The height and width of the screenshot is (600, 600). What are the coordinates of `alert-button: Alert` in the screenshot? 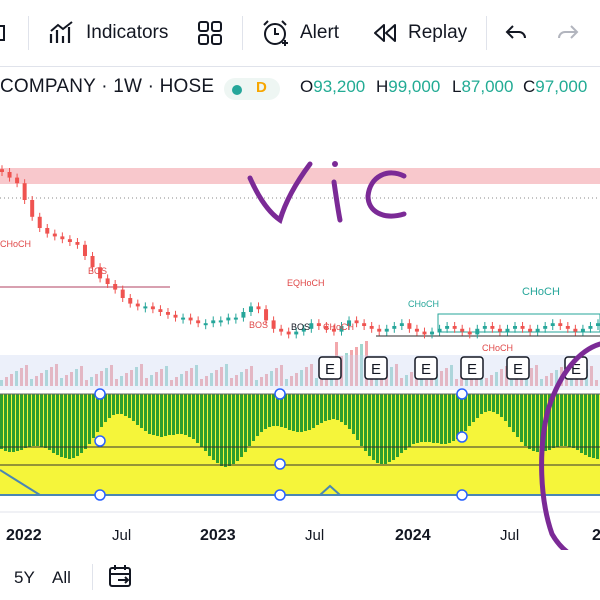 It's located at (299, 33).